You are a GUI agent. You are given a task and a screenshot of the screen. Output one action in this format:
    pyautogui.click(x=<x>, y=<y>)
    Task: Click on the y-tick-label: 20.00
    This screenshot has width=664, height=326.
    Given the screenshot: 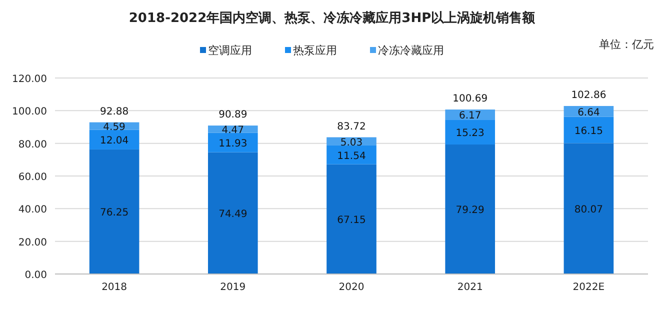 What is the action you would take?
    pyautogui.click(x=32, y=242)
    